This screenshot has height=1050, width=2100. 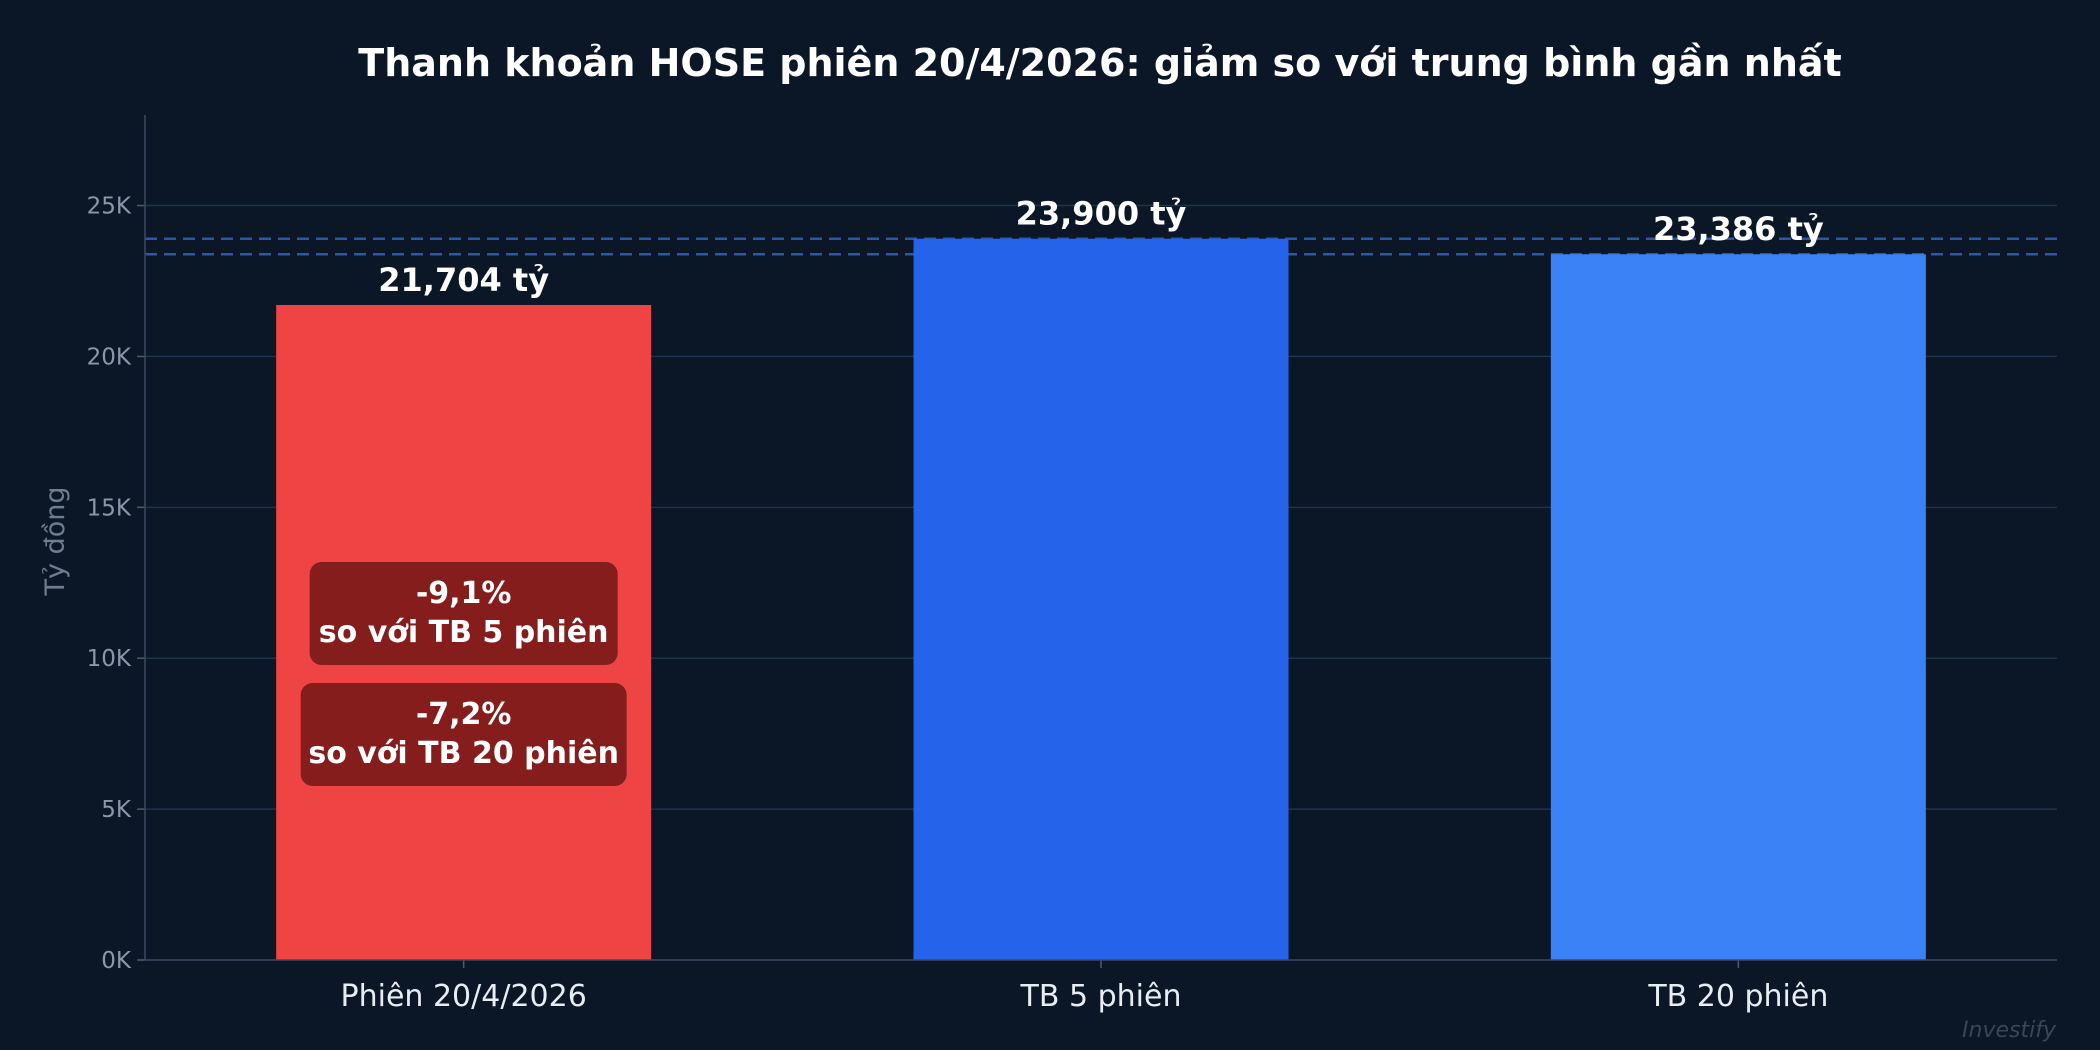 I want to click on x-tick-label: TB 5 phiên, so click(x=1101, y=996).